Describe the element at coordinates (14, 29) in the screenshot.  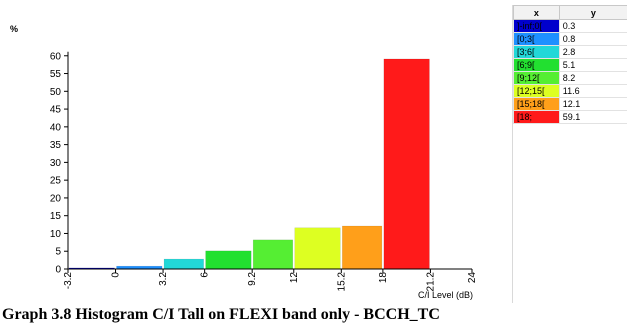
I see `y-axis-label: %` at that location.